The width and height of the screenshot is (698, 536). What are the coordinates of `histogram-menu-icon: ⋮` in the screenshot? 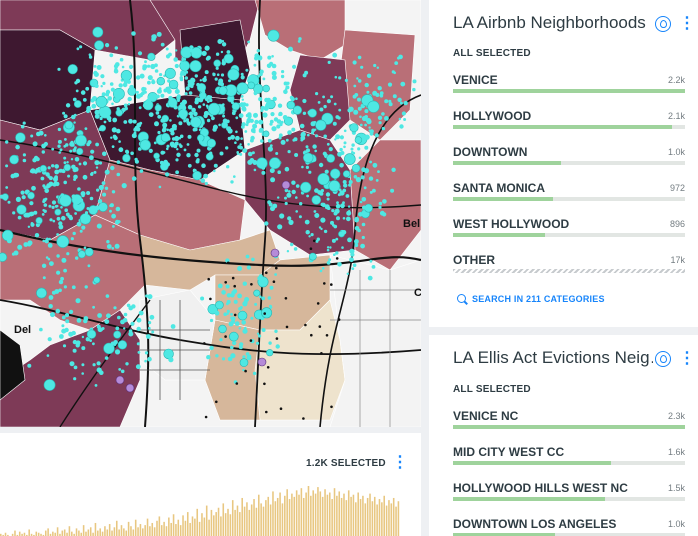 It's located at (400, 462).